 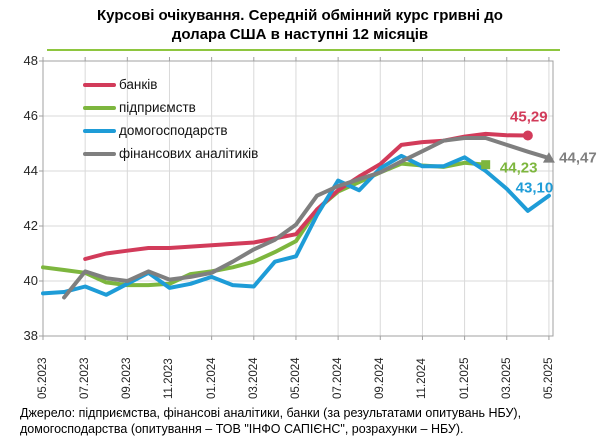 I want to click on chart-title-line2: долара США в наступні 12 місяців, so click(x=300, y=34).